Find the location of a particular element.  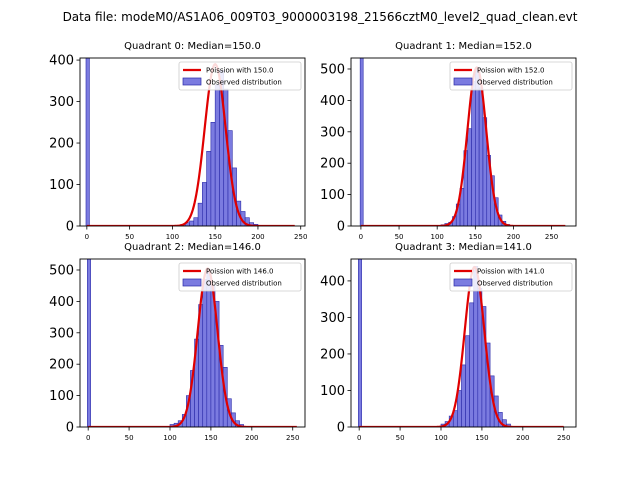

legend-label-poisson: Poission with 141.0 is located at coordinates (511, 272).